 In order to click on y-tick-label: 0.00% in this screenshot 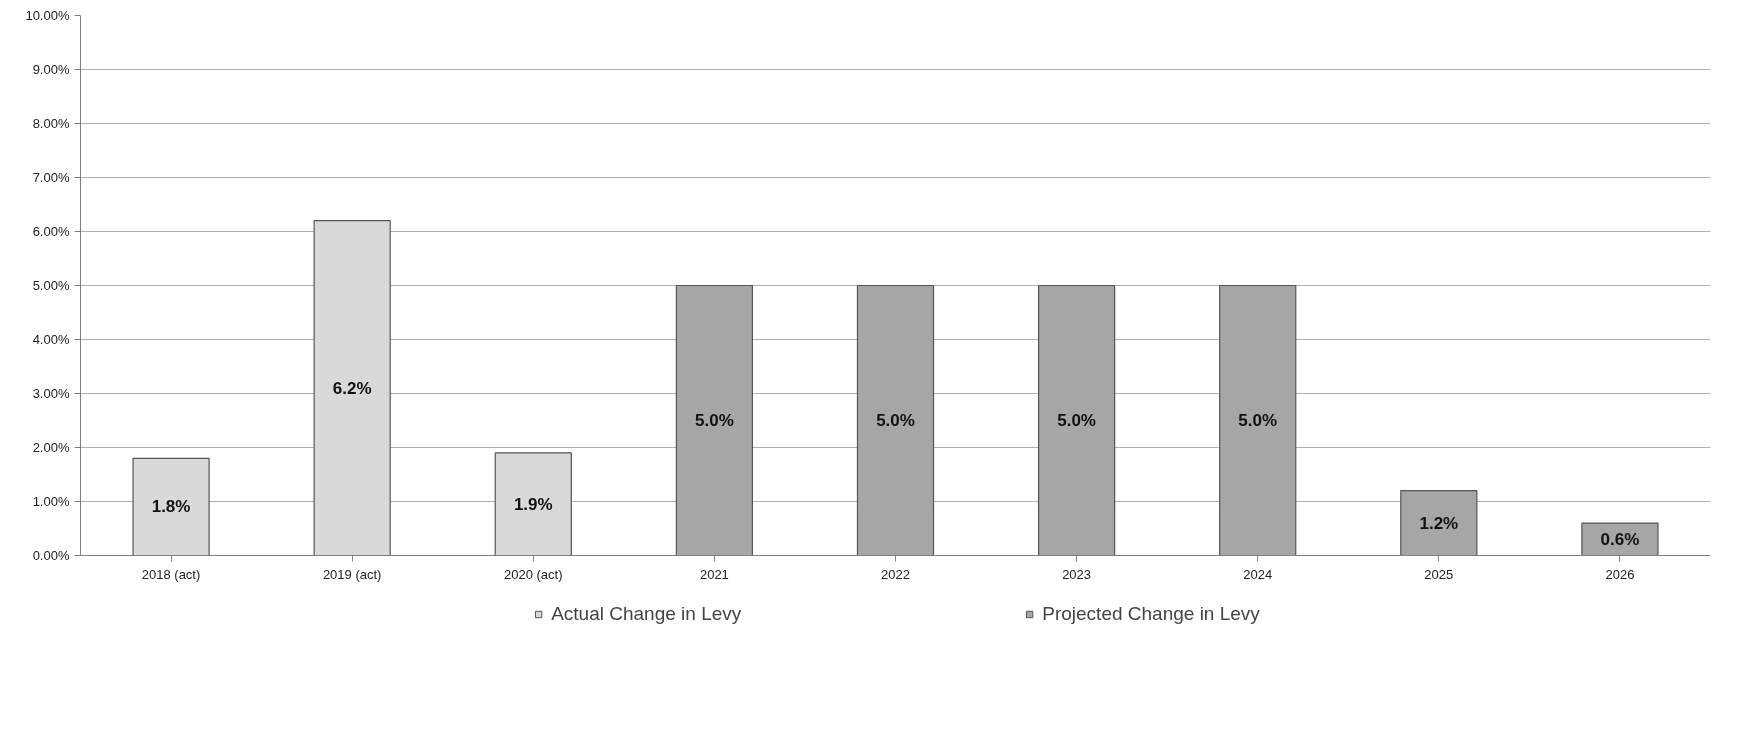, I will do `click(51, 555)`.